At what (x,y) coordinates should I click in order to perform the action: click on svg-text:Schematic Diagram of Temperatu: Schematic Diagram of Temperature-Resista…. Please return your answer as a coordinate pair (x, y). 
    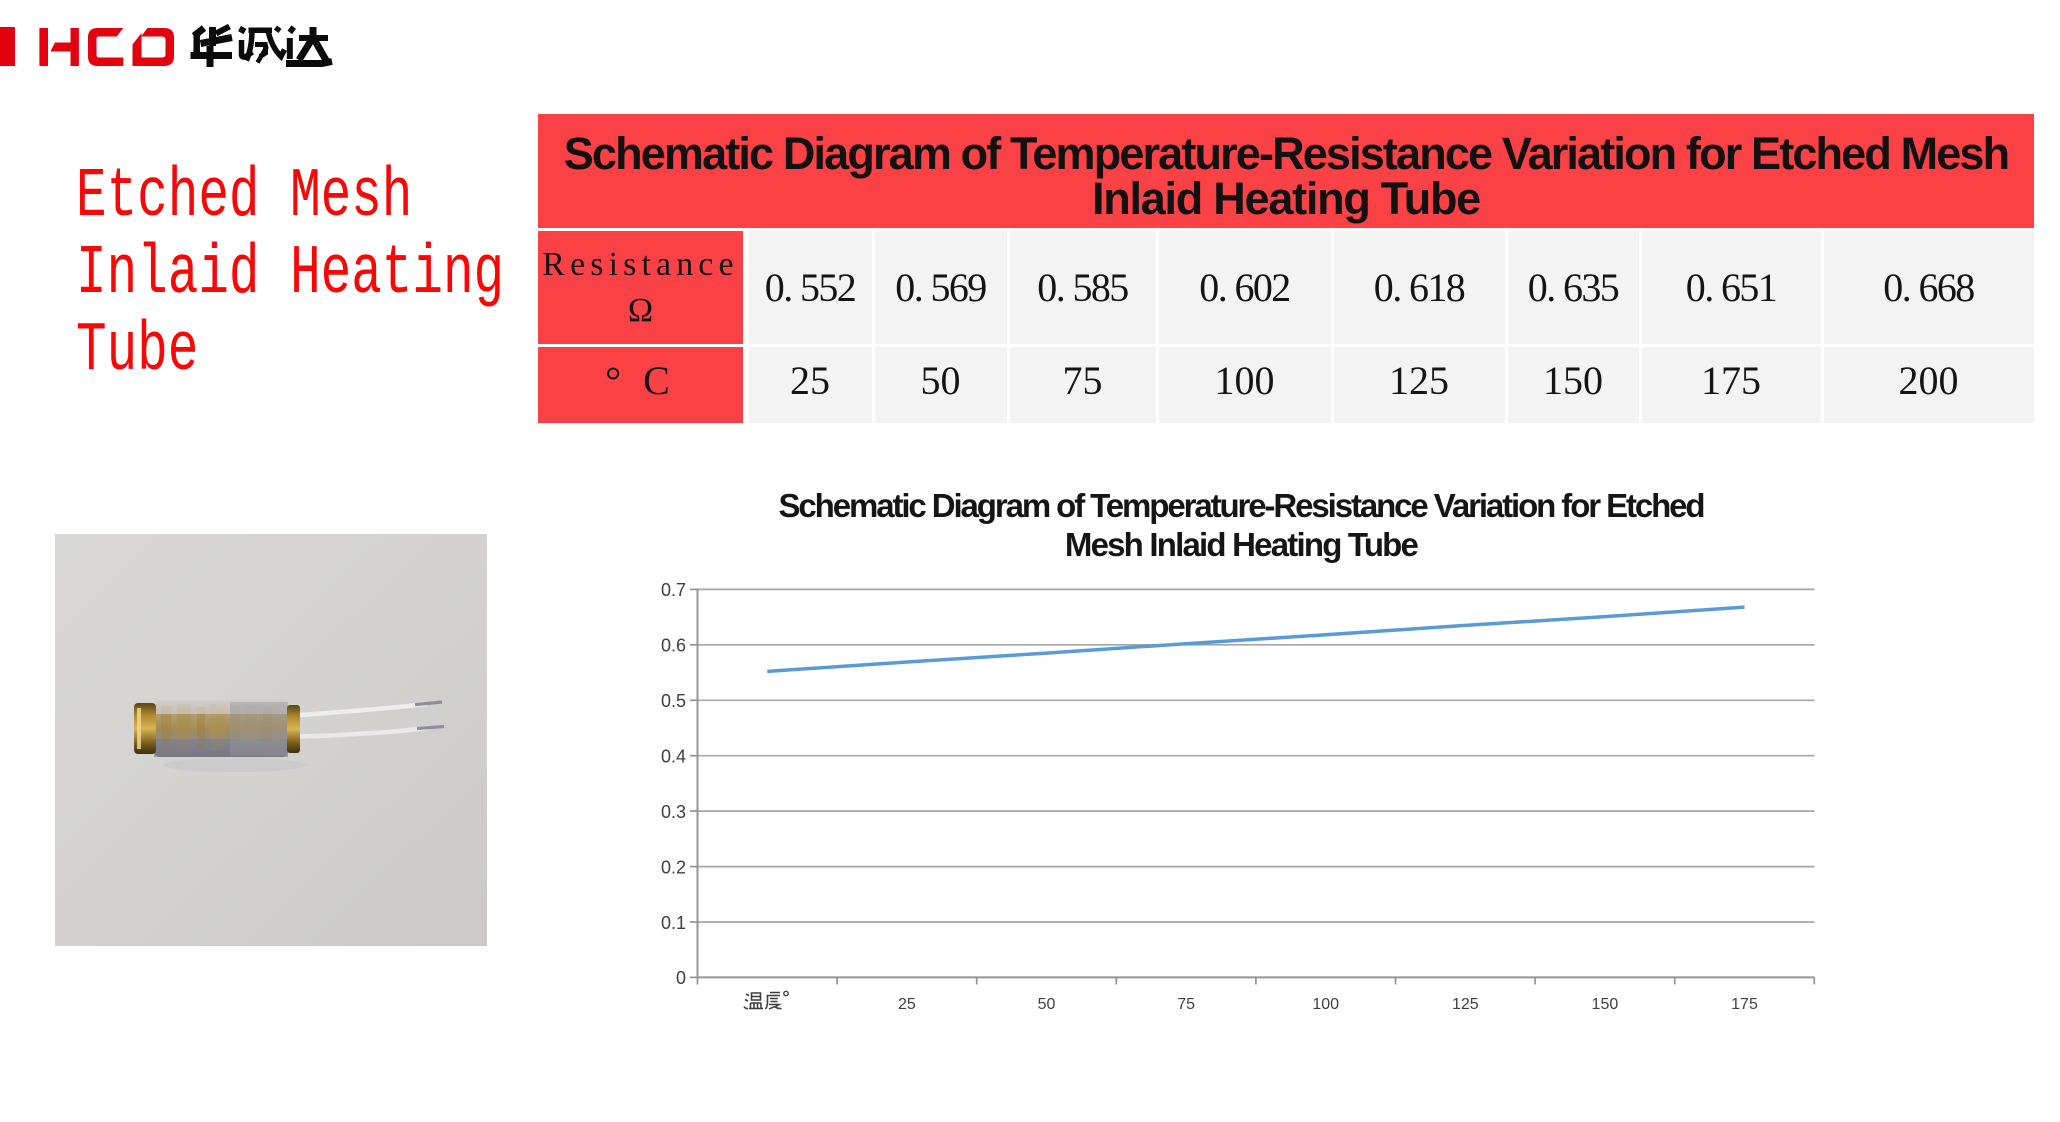
    Looking at the image, I should click on (1241, 505).